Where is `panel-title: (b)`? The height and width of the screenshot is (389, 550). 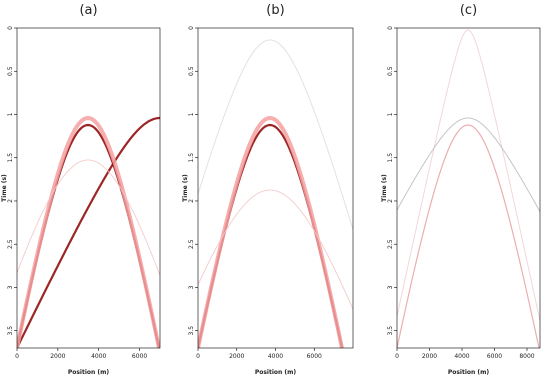 panel-title: (b) is located at coordinates (275, 10).